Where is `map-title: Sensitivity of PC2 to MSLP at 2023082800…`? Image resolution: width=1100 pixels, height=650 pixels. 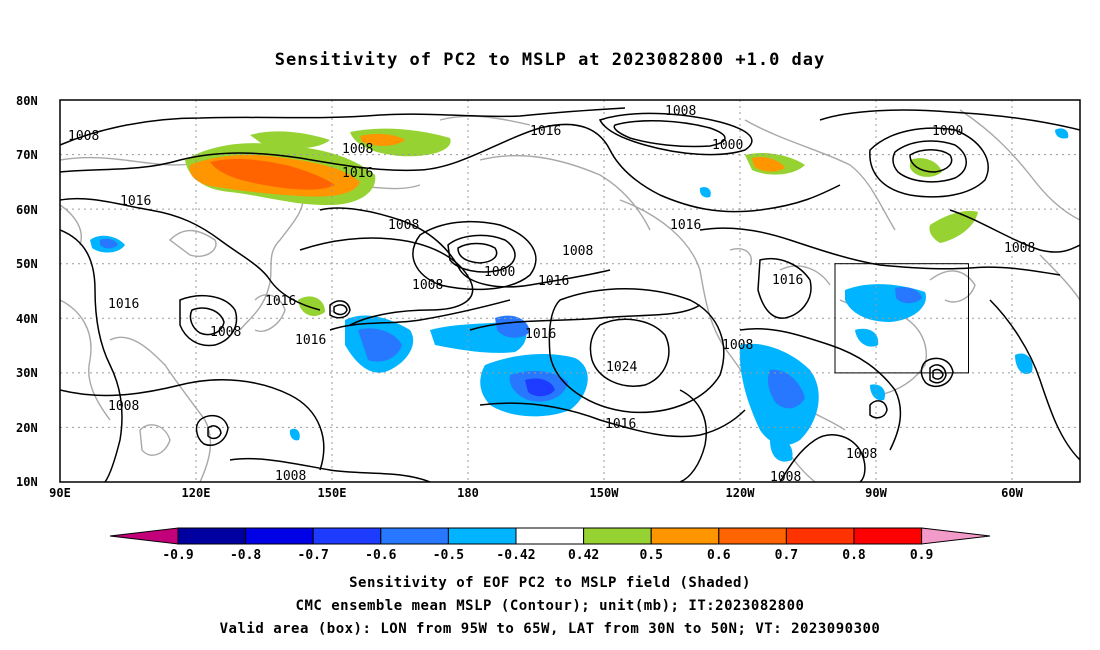 map-title: Sensitivity of PC2 to MSLP at 2023082800… is located at coordinates (550, 60).